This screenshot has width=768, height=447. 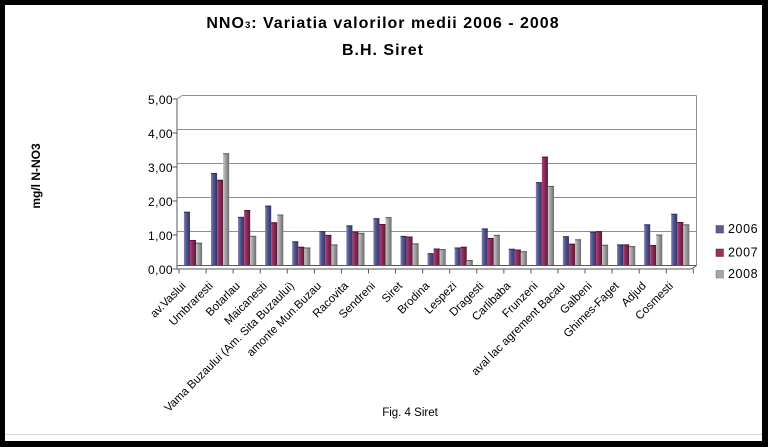 What do you see at coordinates (160, 134) in the screenshot?
I see `svg-text: 4,00` at bounding box center [160, 134].